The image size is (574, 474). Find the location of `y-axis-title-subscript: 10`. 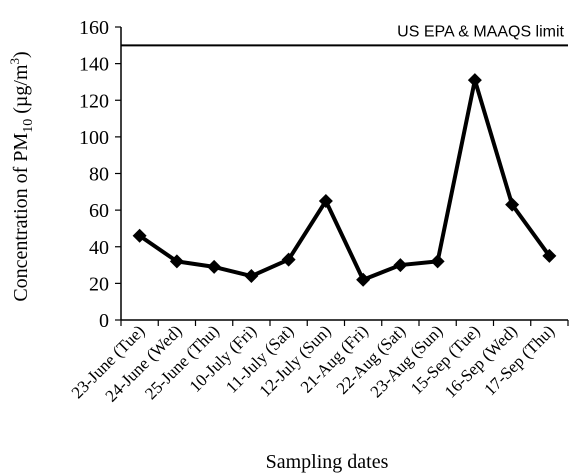

y-axis-title-subscript: 10 is located at coordinates (28, 126).